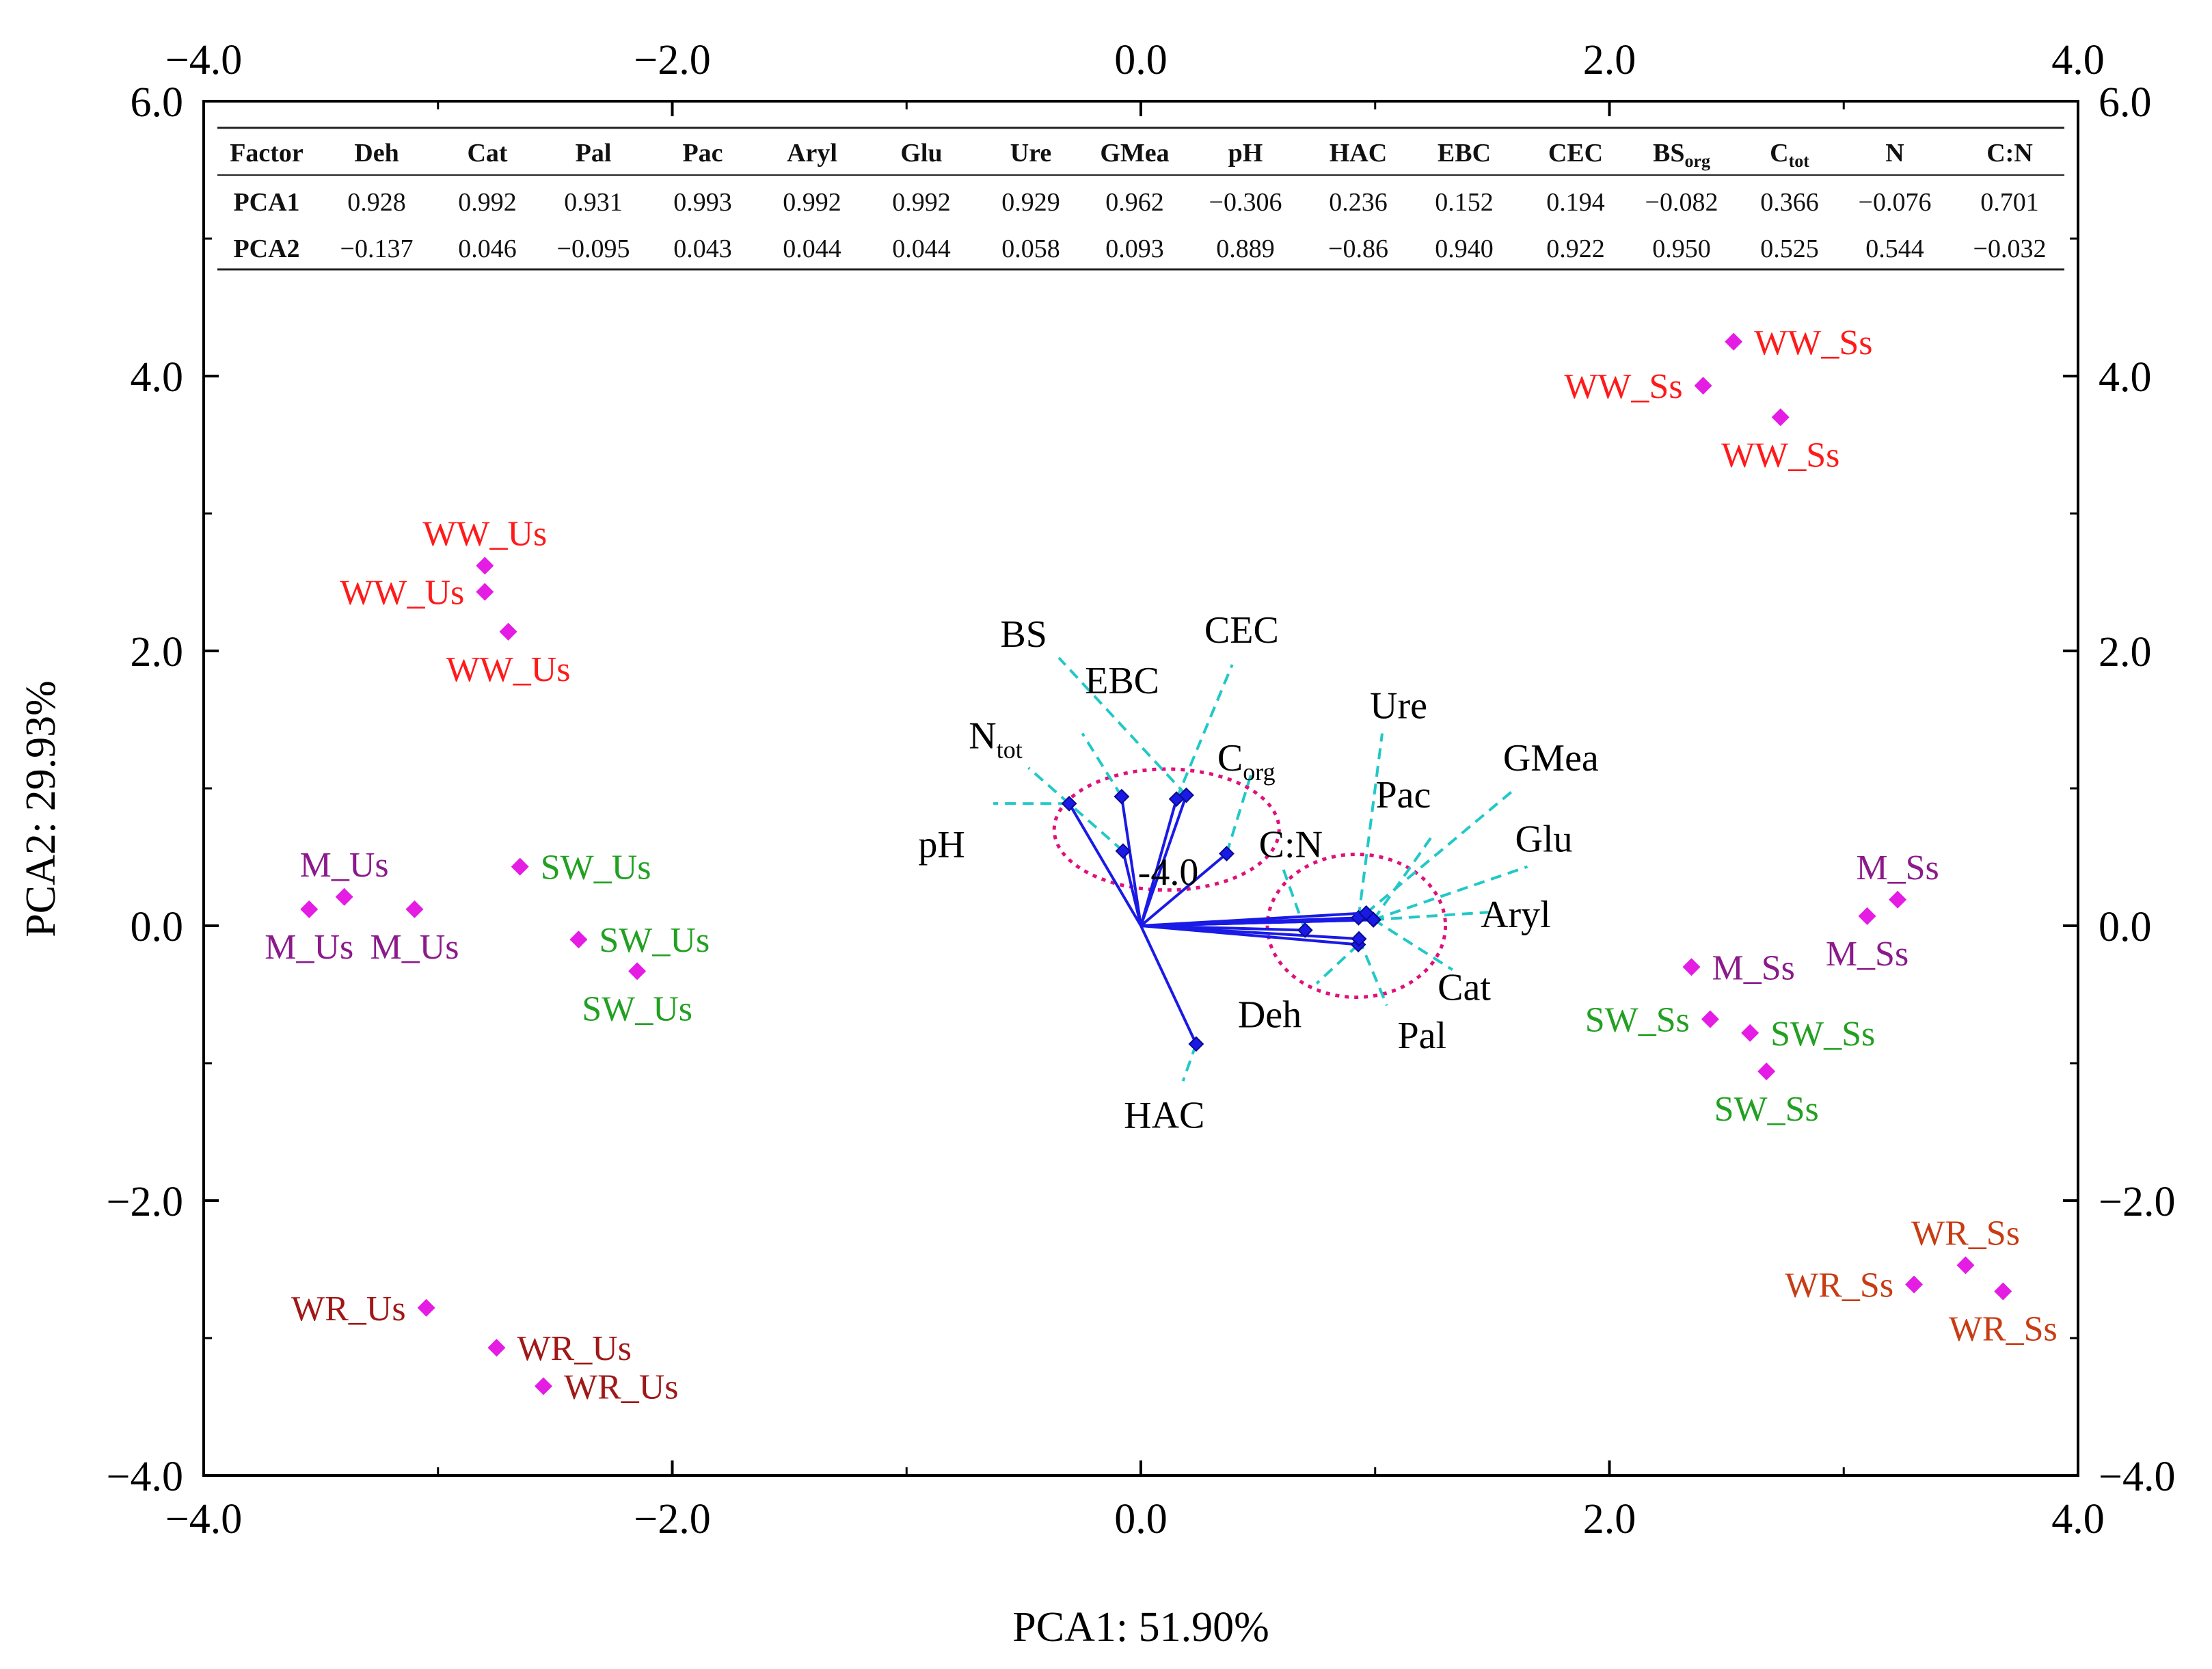 The image size is (2212, 1669). Describe the element at coordinates (1023, 634) in the screenshot. I see `loading-label-BS: BS` at that location.